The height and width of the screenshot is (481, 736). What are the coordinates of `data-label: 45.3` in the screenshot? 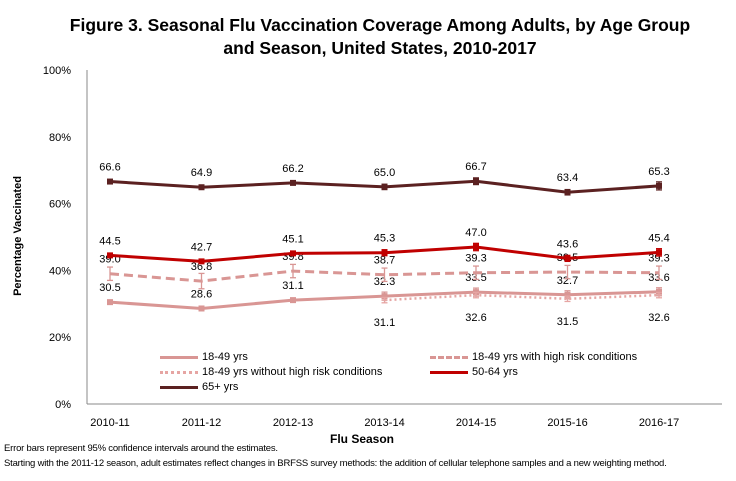 It's located at (384, 239).